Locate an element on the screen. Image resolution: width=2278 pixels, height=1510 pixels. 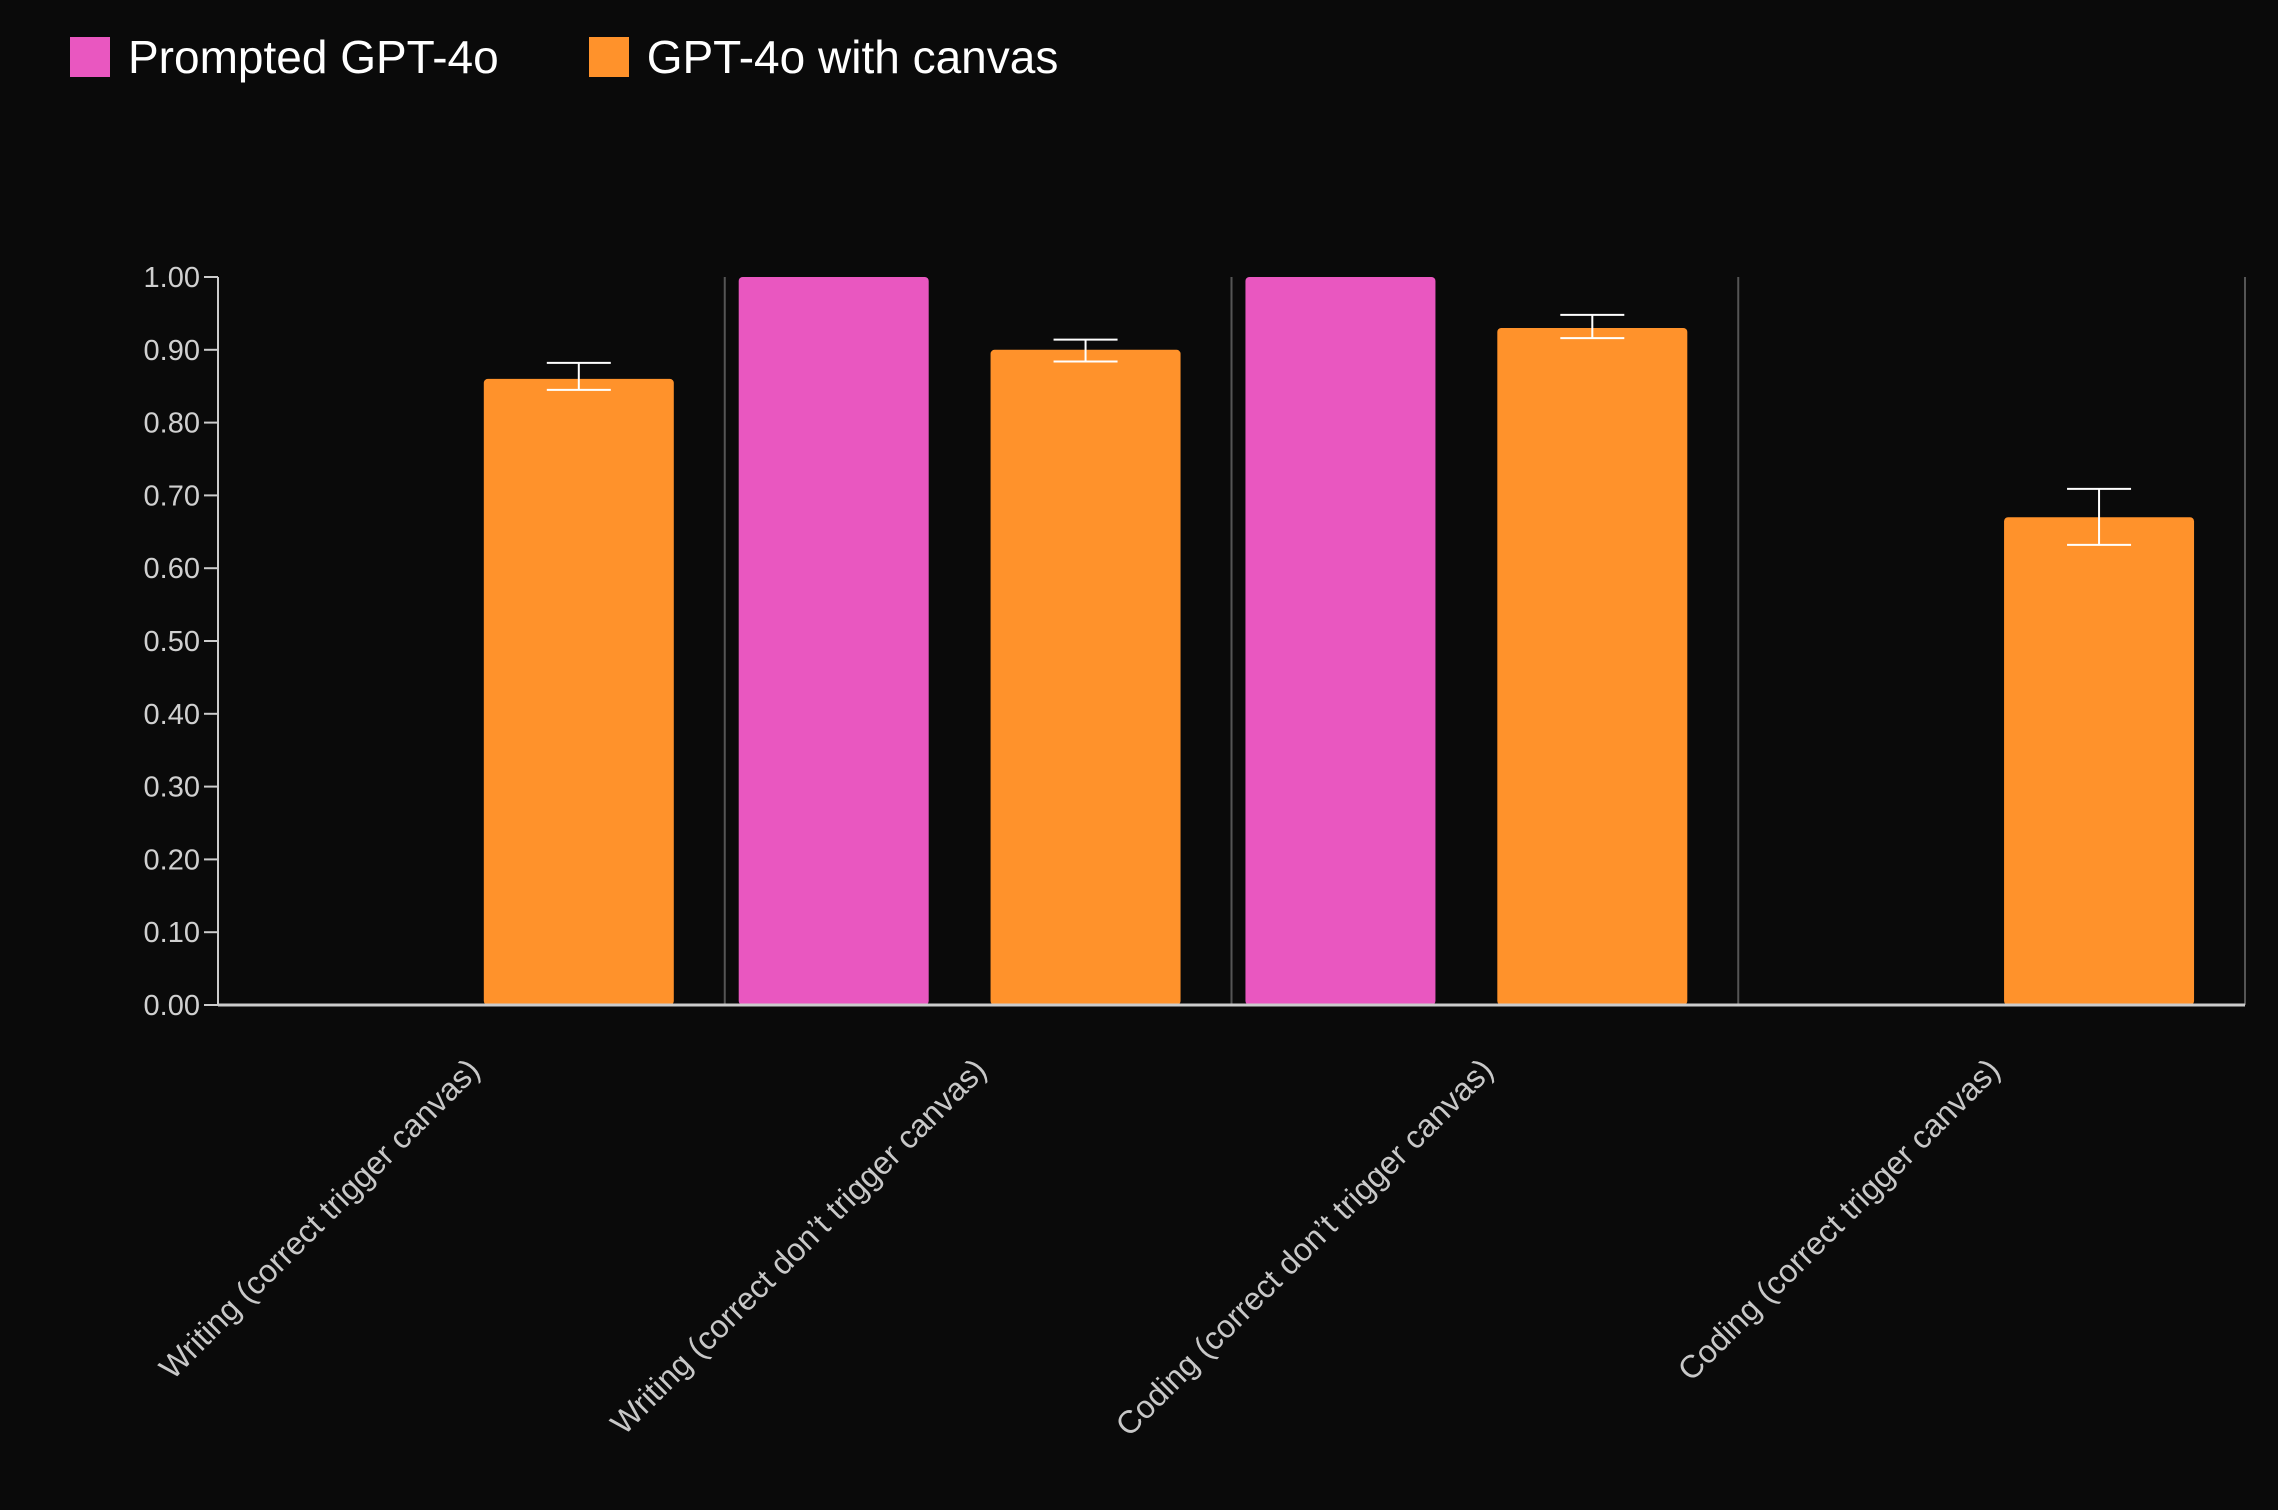
y-tick-label: 0.60 is located at coordinates (172, 569).